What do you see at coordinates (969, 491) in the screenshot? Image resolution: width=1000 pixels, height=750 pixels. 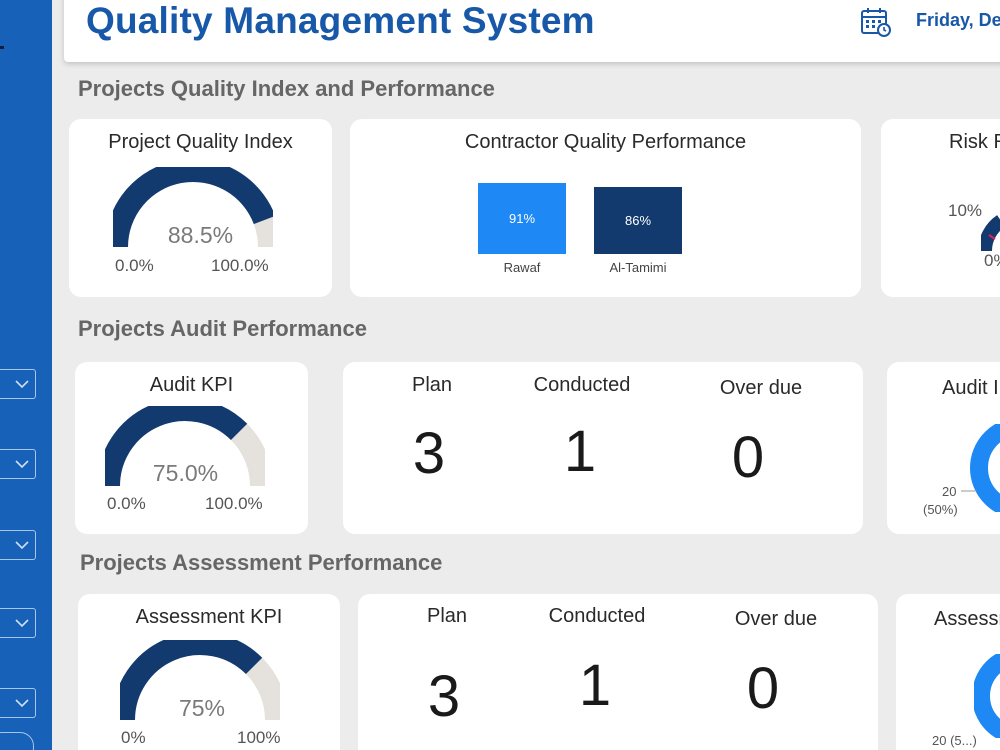 I see `donut-leader-line` at bounding box center [969, 491].